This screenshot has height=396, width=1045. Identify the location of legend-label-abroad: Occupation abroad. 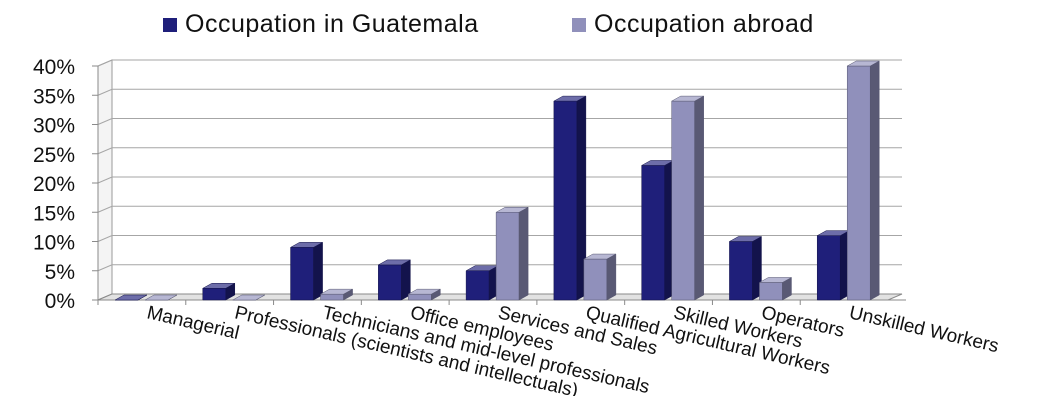
(704, 24).